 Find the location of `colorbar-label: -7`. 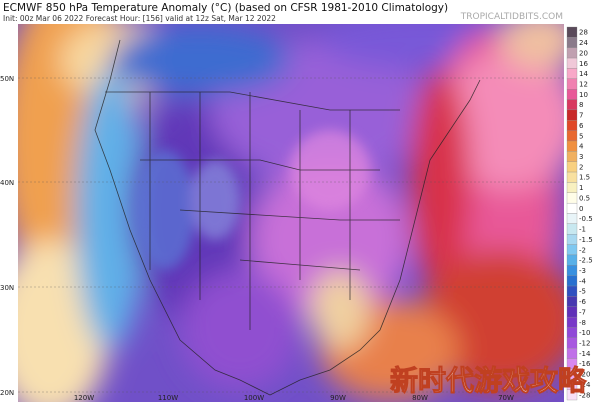

colorbar-label: -7 is located at coordinates (582, 312).